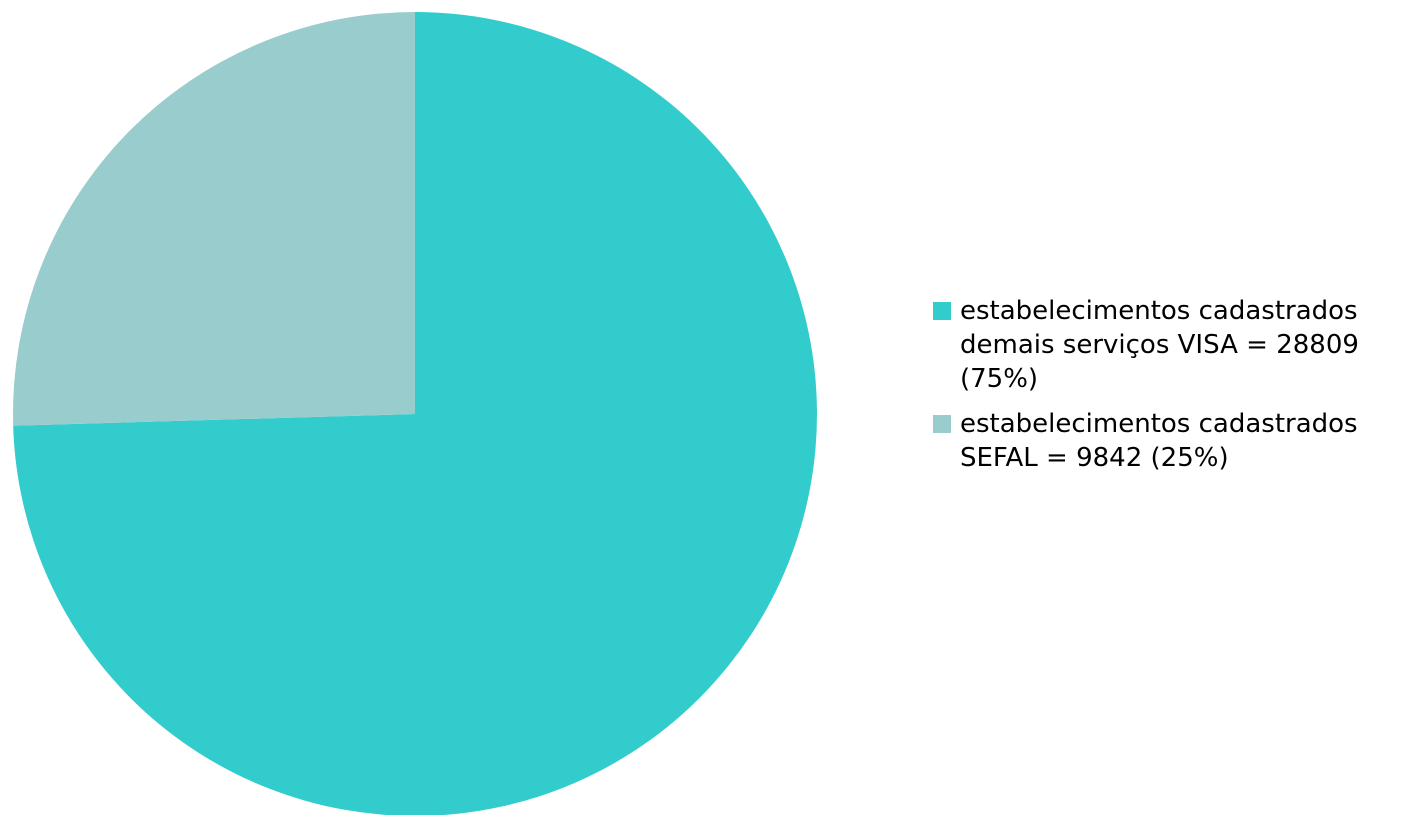 The width and height of the screenshot is (1424, 815). I want to click on legend-swatch-sefal, so click(942, 424).